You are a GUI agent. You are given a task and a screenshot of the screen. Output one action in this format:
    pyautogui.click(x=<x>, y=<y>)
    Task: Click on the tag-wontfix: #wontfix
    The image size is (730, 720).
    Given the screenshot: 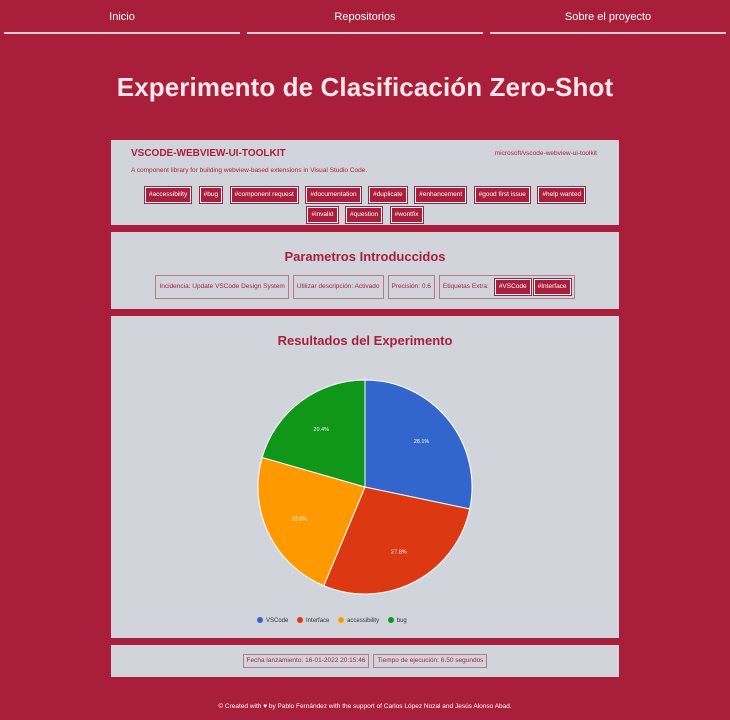 What is the action you would take?
    pyautogui.click(x=406, y=215)
    